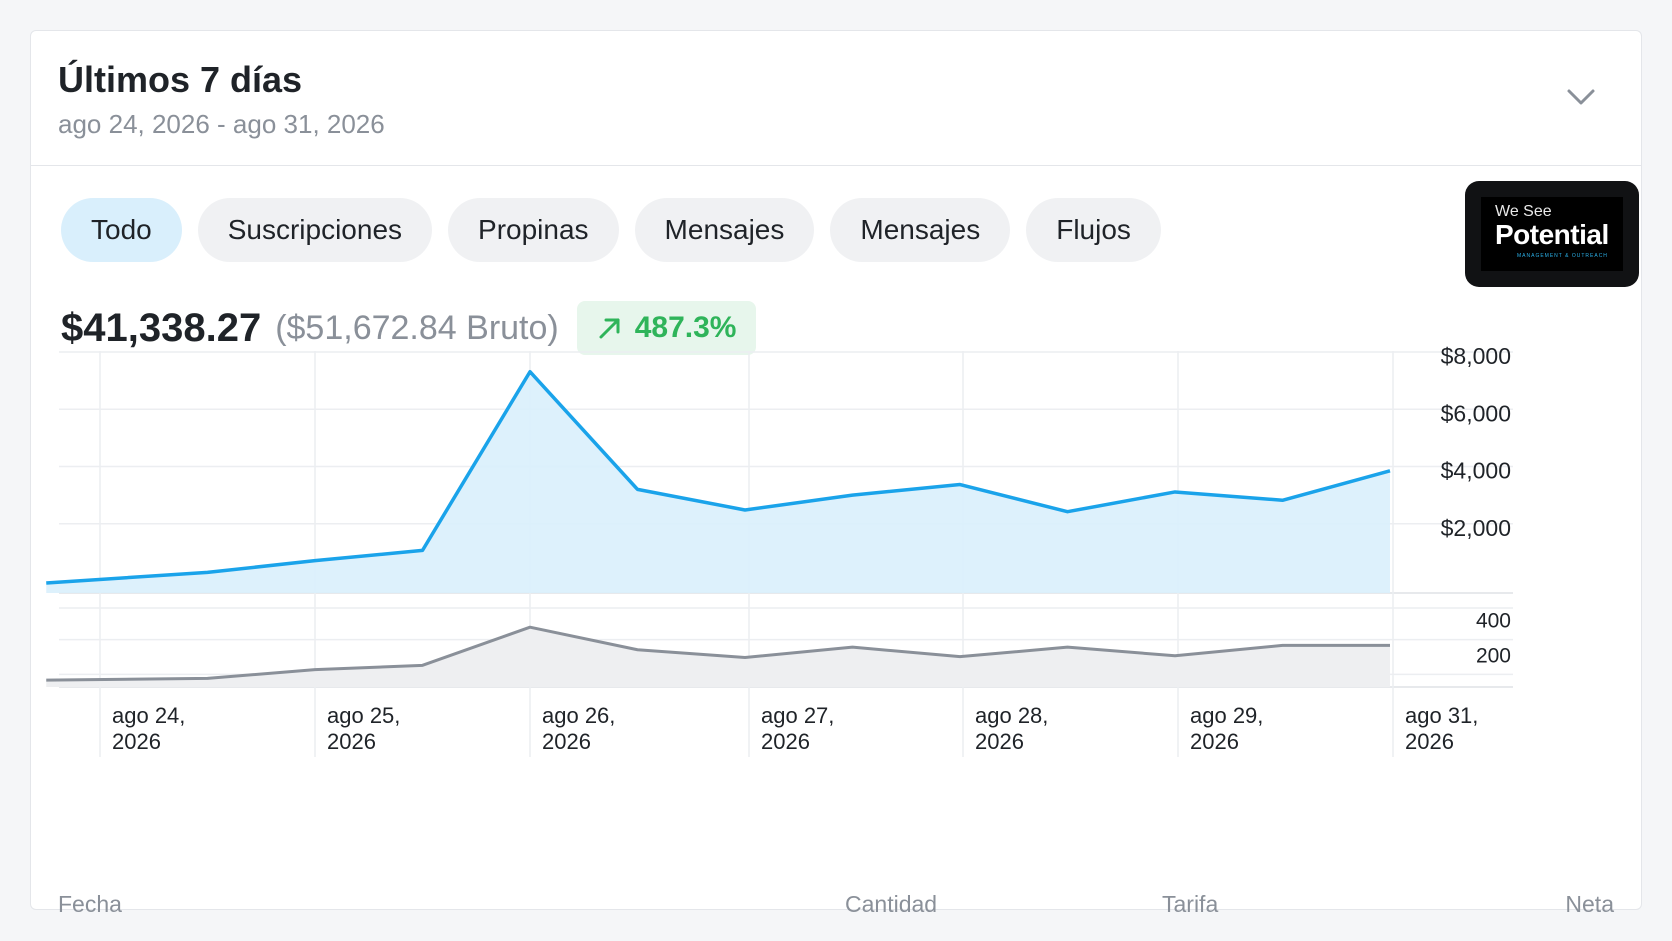 This screenshot has width=1672, height=941. What do you see at coordinates (1476, 471) in the screenshot?
I see `y-tick-label: $4,000` at bounding box center [1476, 471].